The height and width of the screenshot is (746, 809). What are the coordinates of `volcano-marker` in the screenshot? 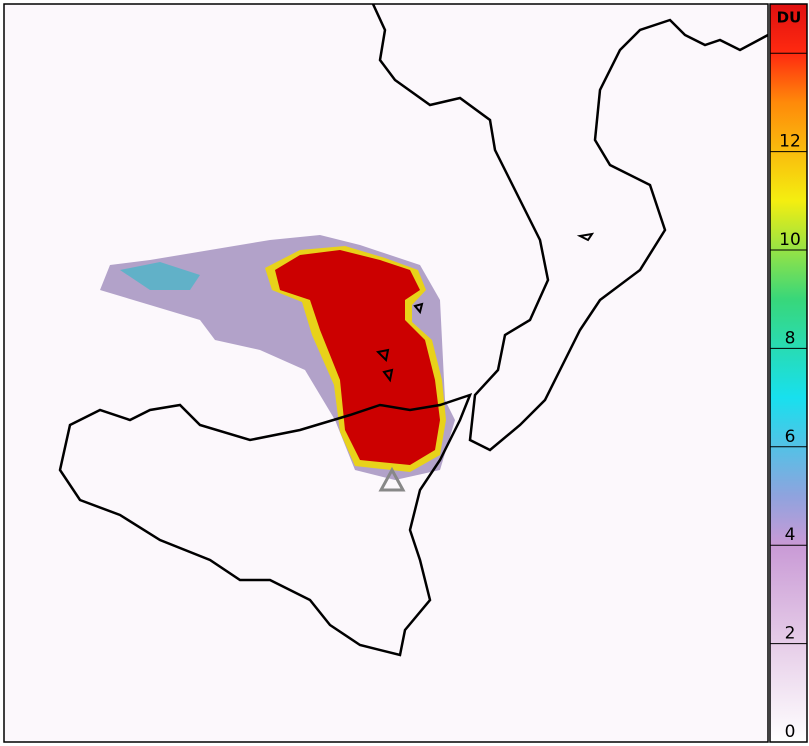 It's located at (392, 479).